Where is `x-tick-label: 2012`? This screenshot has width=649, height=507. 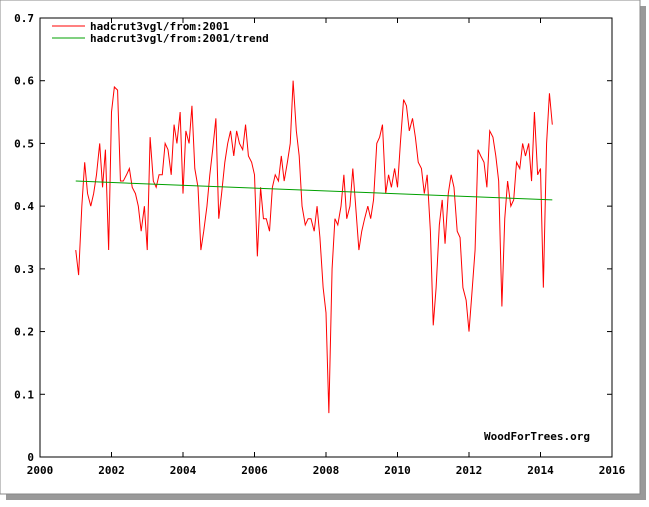 x-tick-label: 2012 is located at coordinates (469, 470).